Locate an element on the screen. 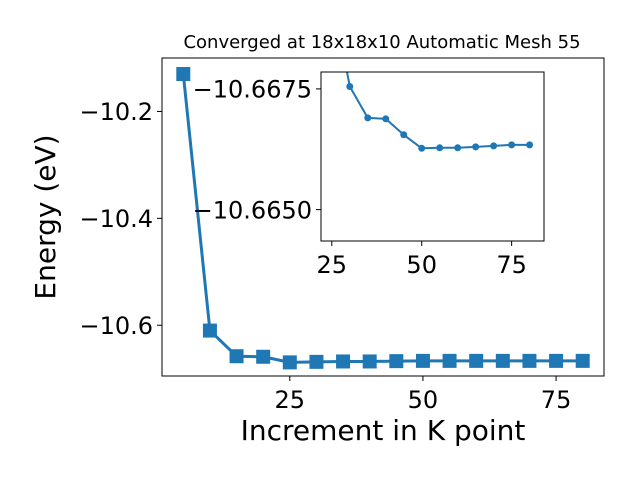  y-tick-label: −10.6 is located at coordinates (116, 326).